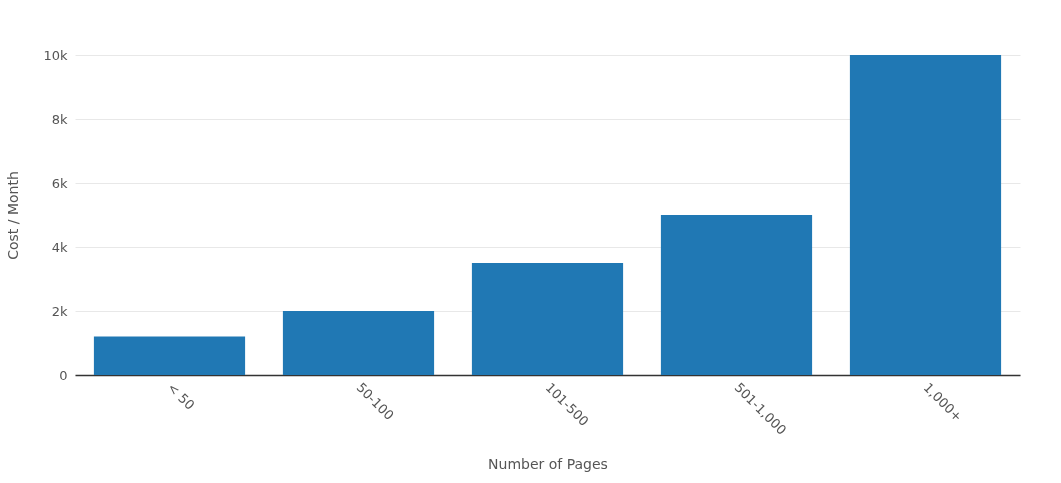  I want to click on y-tick-label: 8k, so click(59, 119).